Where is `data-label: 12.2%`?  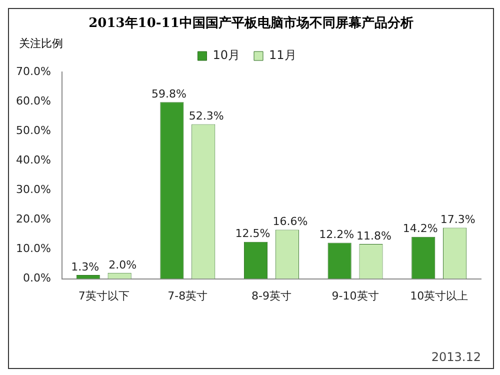 data-label: 12.2% is located at coordinates (336, 235).